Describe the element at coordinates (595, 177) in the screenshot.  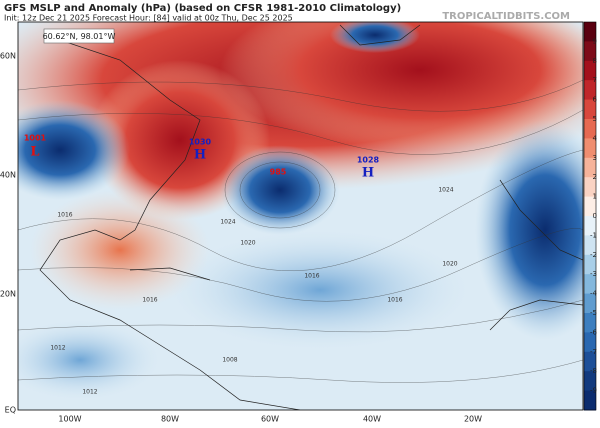
I see `colorbar-tick-label: 2` at that location.